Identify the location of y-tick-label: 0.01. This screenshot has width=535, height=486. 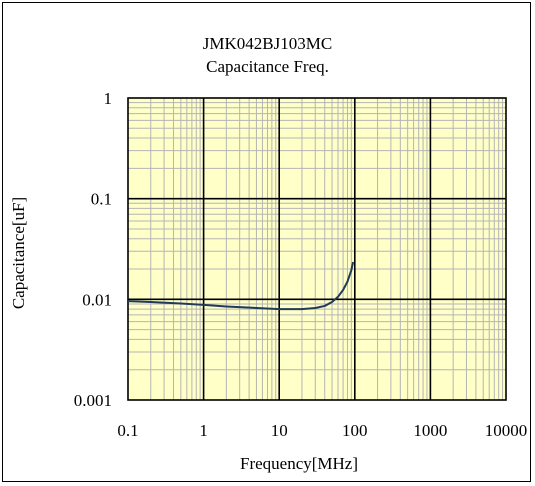
(97, 299).